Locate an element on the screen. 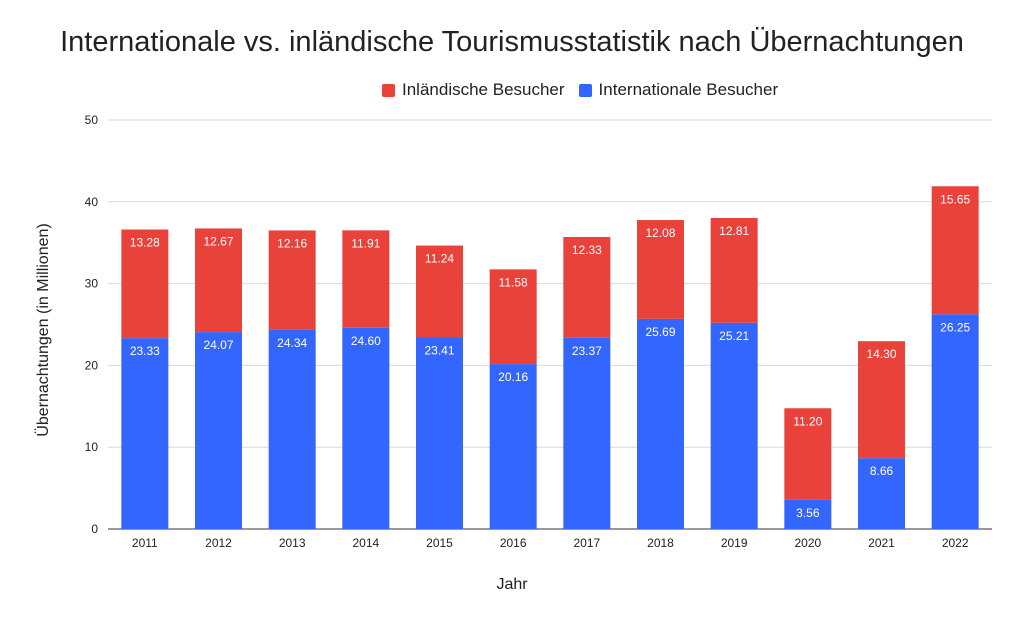 This screenshot has width=1024, height=627. data-label-international: 23.37 is located at coordinates (587, 351).